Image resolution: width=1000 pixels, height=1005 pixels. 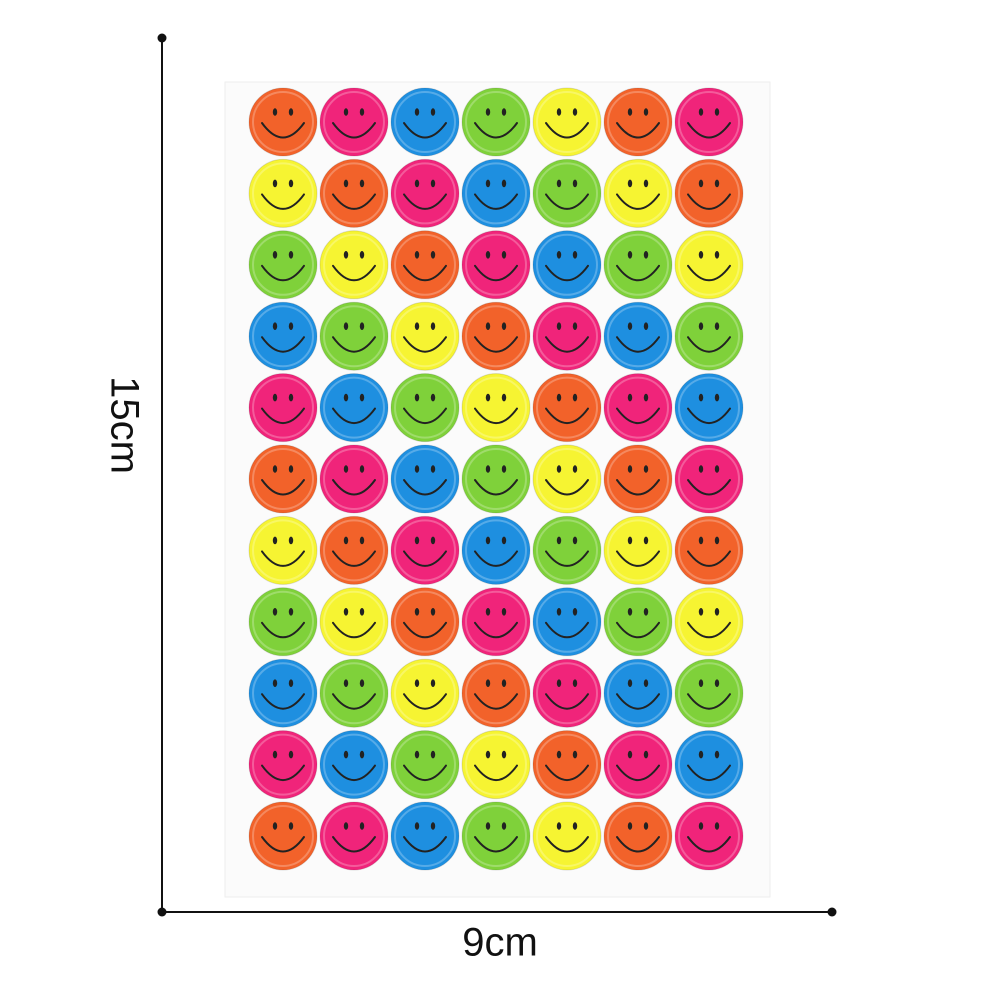 I want to click on height-label: 15cm, so click(x=124, y=425).